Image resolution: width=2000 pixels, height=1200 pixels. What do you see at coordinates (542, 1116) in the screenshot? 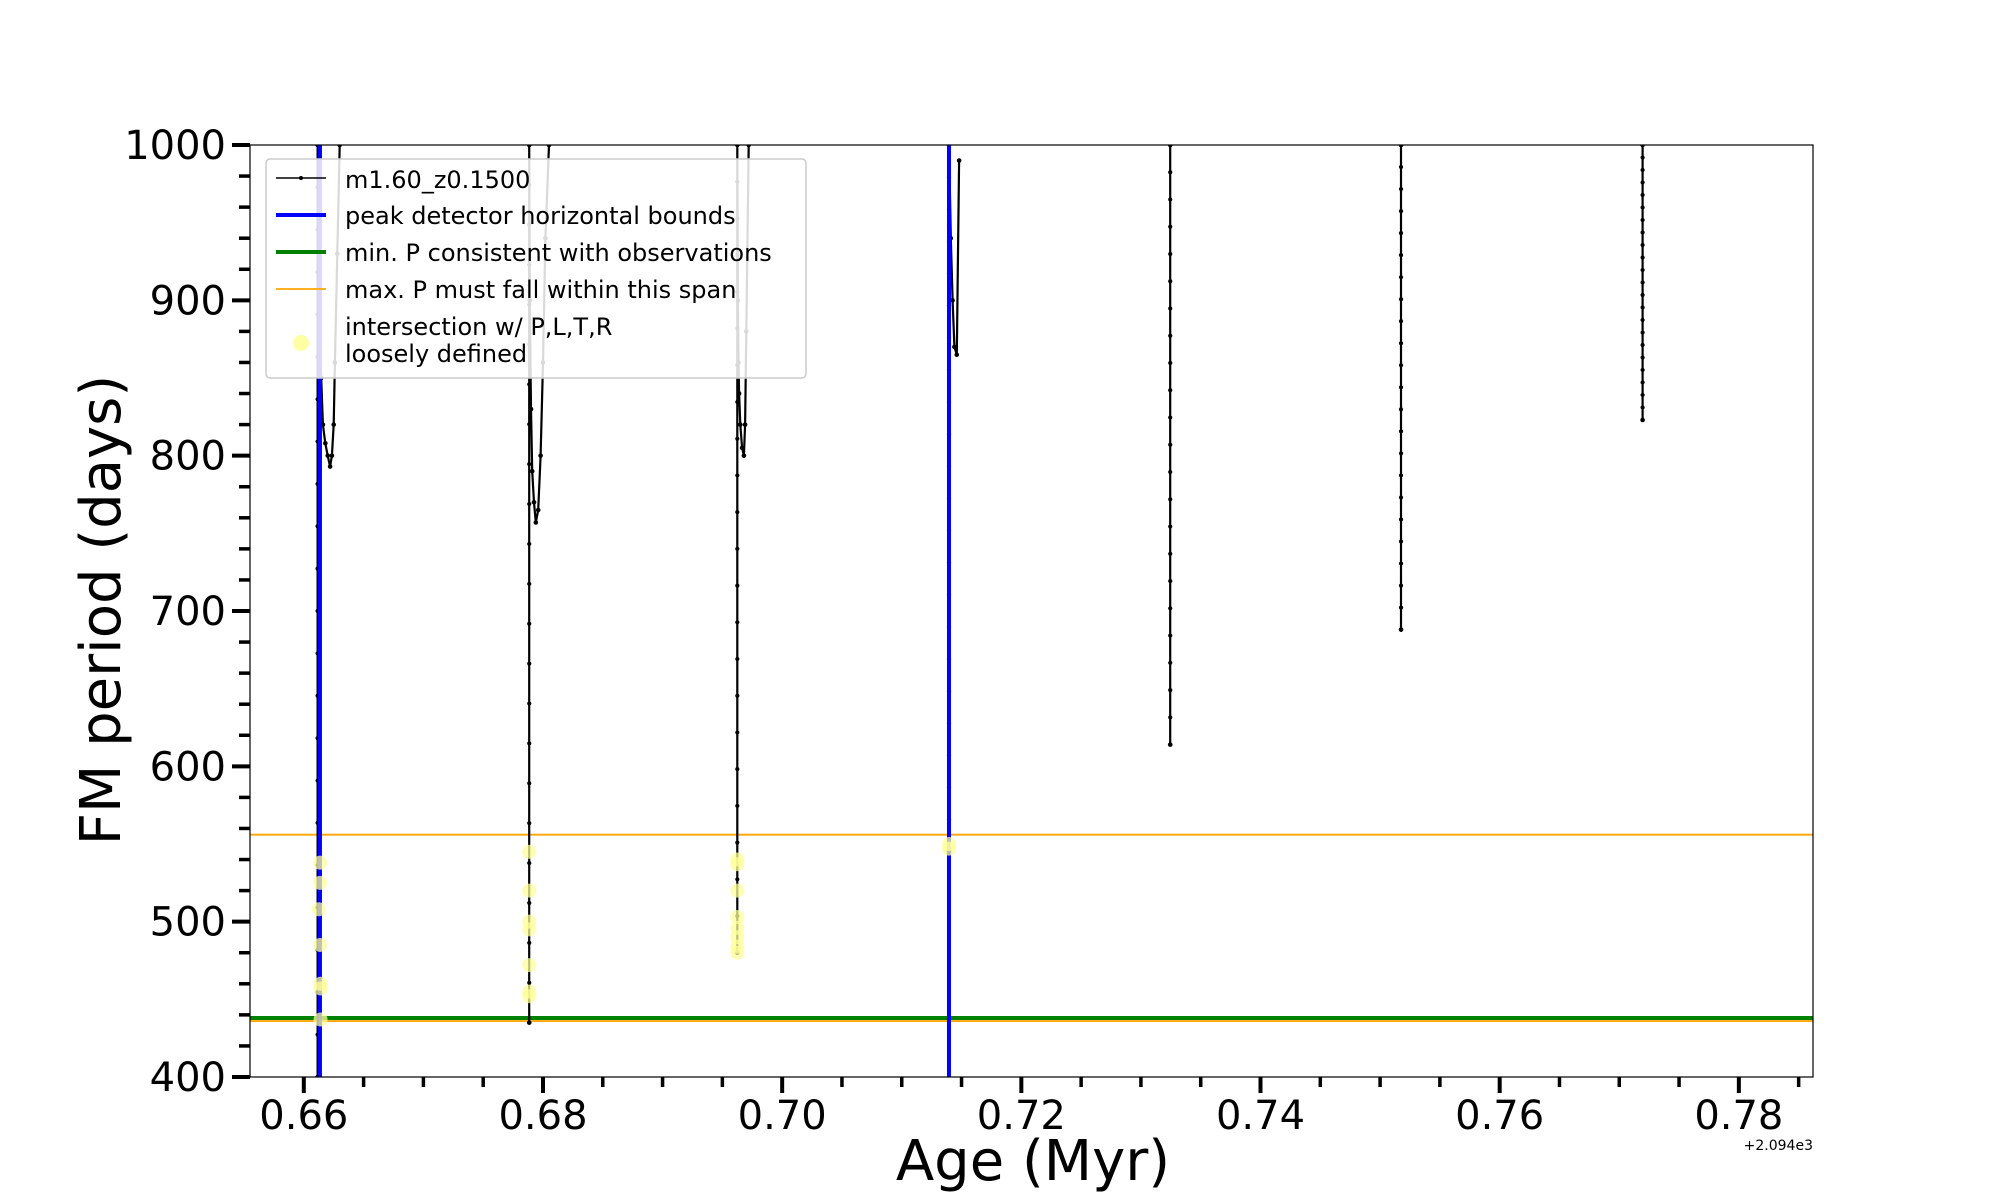
I see `x-tick-label: 0.68` at bounding box center [542, 1116].